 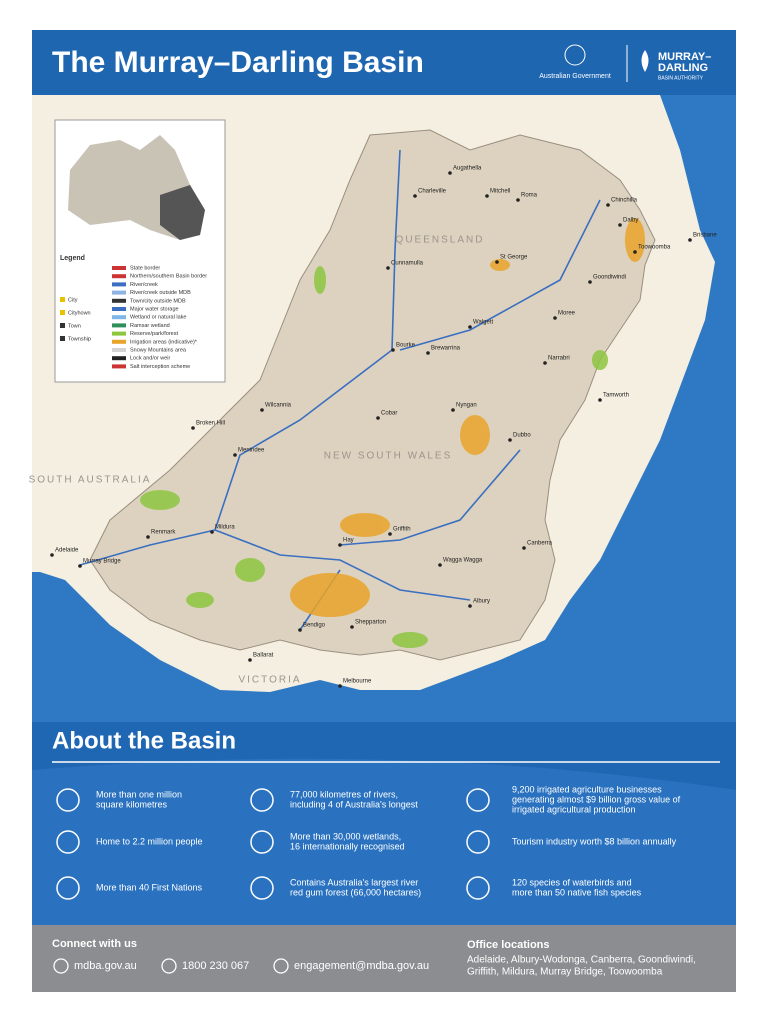 What do you see at coordinates (575, 76) in the screenshot?
I see `government: Australian Government` at bounding box center [575, 76].